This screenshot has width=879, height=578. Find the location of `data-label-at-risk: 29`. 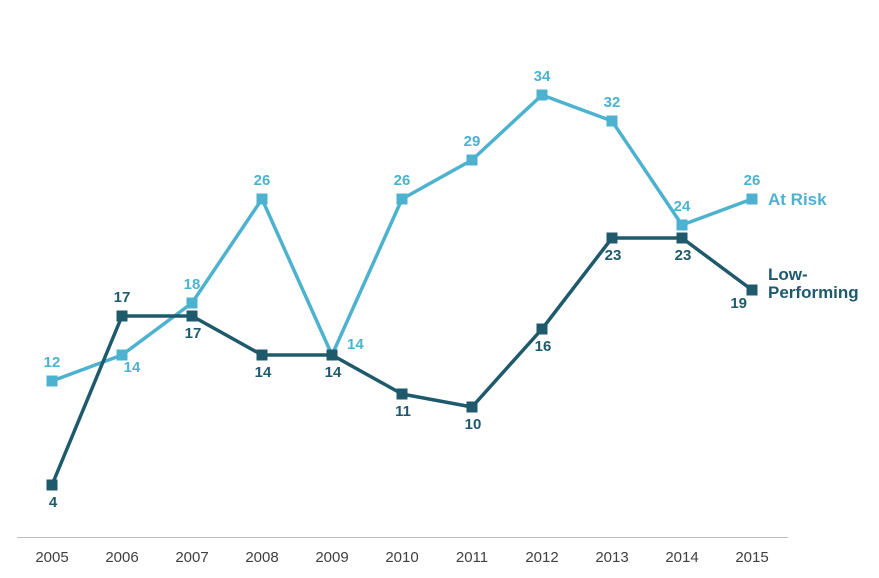

data-label-at-risk: 29 is located at coordinates (472, 141).